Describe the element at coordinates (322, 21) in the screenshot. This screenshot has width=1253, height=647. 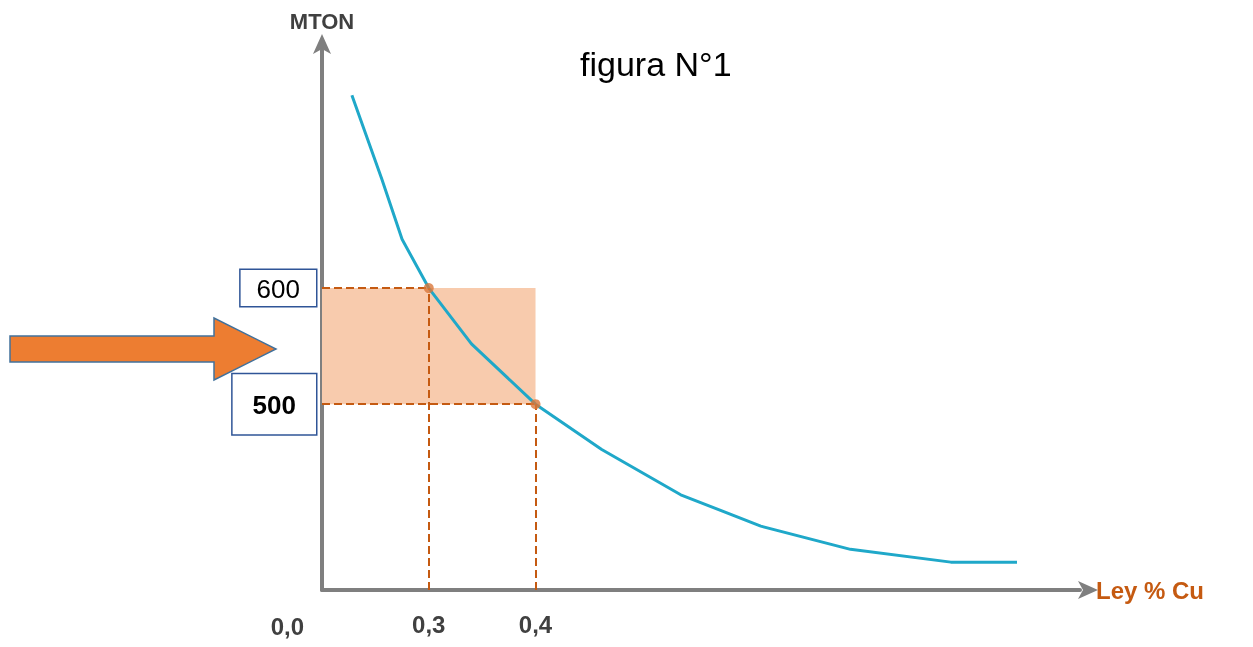
I see `y-axis-title: MTON` at that location.